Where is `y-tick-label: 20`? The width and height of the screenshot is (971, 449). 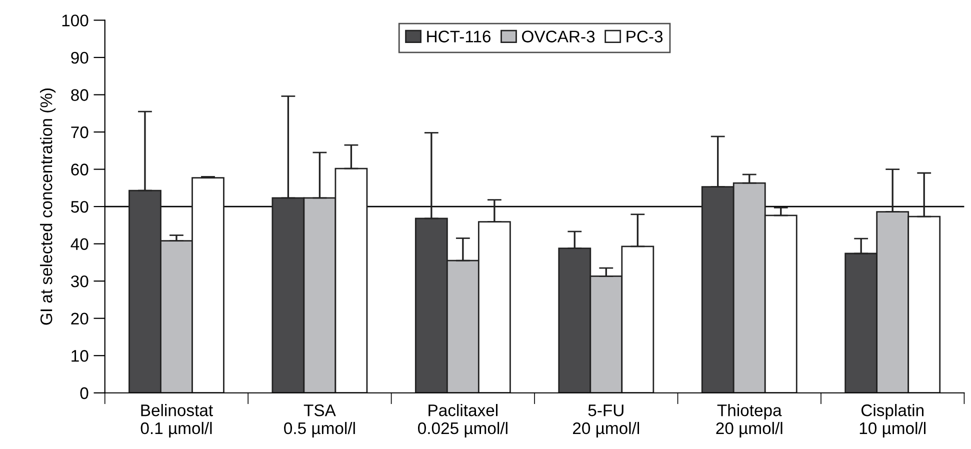
y-tick-label: 20 is located at coordinates (79, 318).